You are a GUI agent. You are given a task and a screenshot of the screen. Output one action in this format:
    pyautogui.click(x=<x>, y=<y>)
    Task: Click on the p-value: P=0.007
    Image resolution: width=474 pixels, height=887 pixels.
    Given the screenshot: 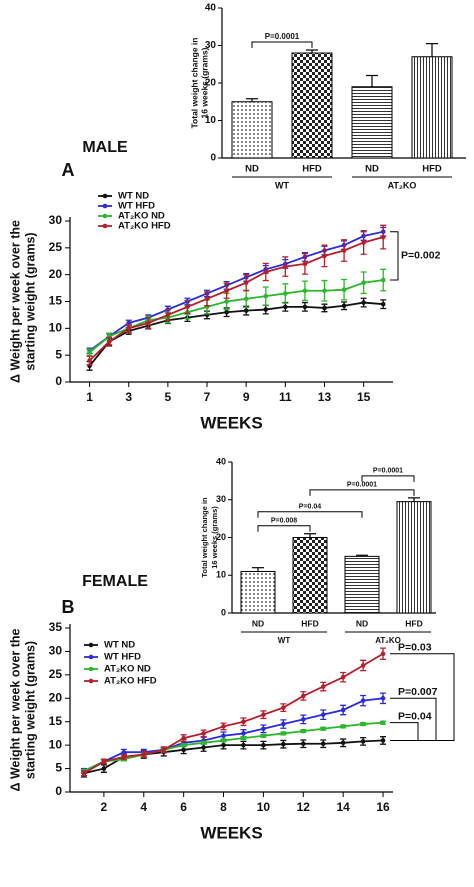 What is the action you would take?
    pyautogui.click(x=418, y=692)
    